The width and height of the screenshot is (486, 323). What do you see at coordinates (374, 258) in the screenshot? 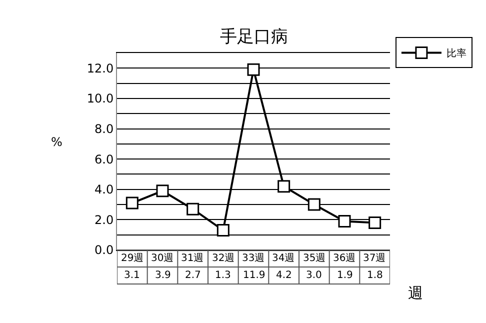
I see `x-tick-label: 37週` at bounding box center [374, 258].